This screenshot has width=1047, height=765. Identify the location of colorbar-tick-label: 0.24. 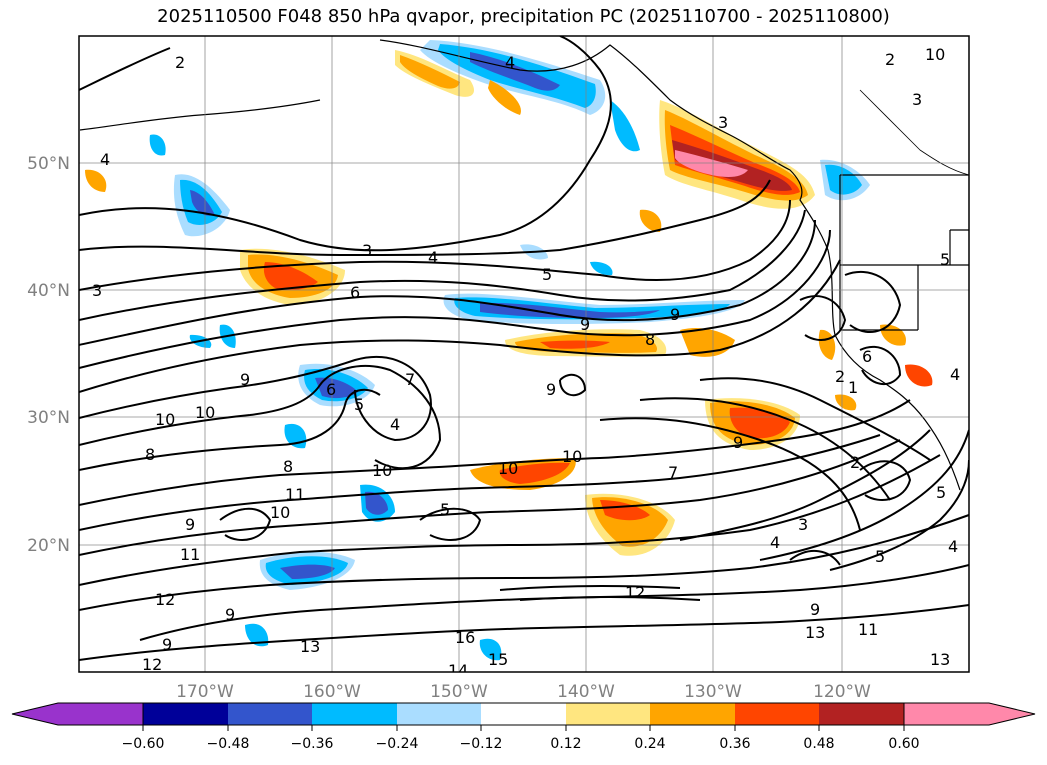
(649, 744).